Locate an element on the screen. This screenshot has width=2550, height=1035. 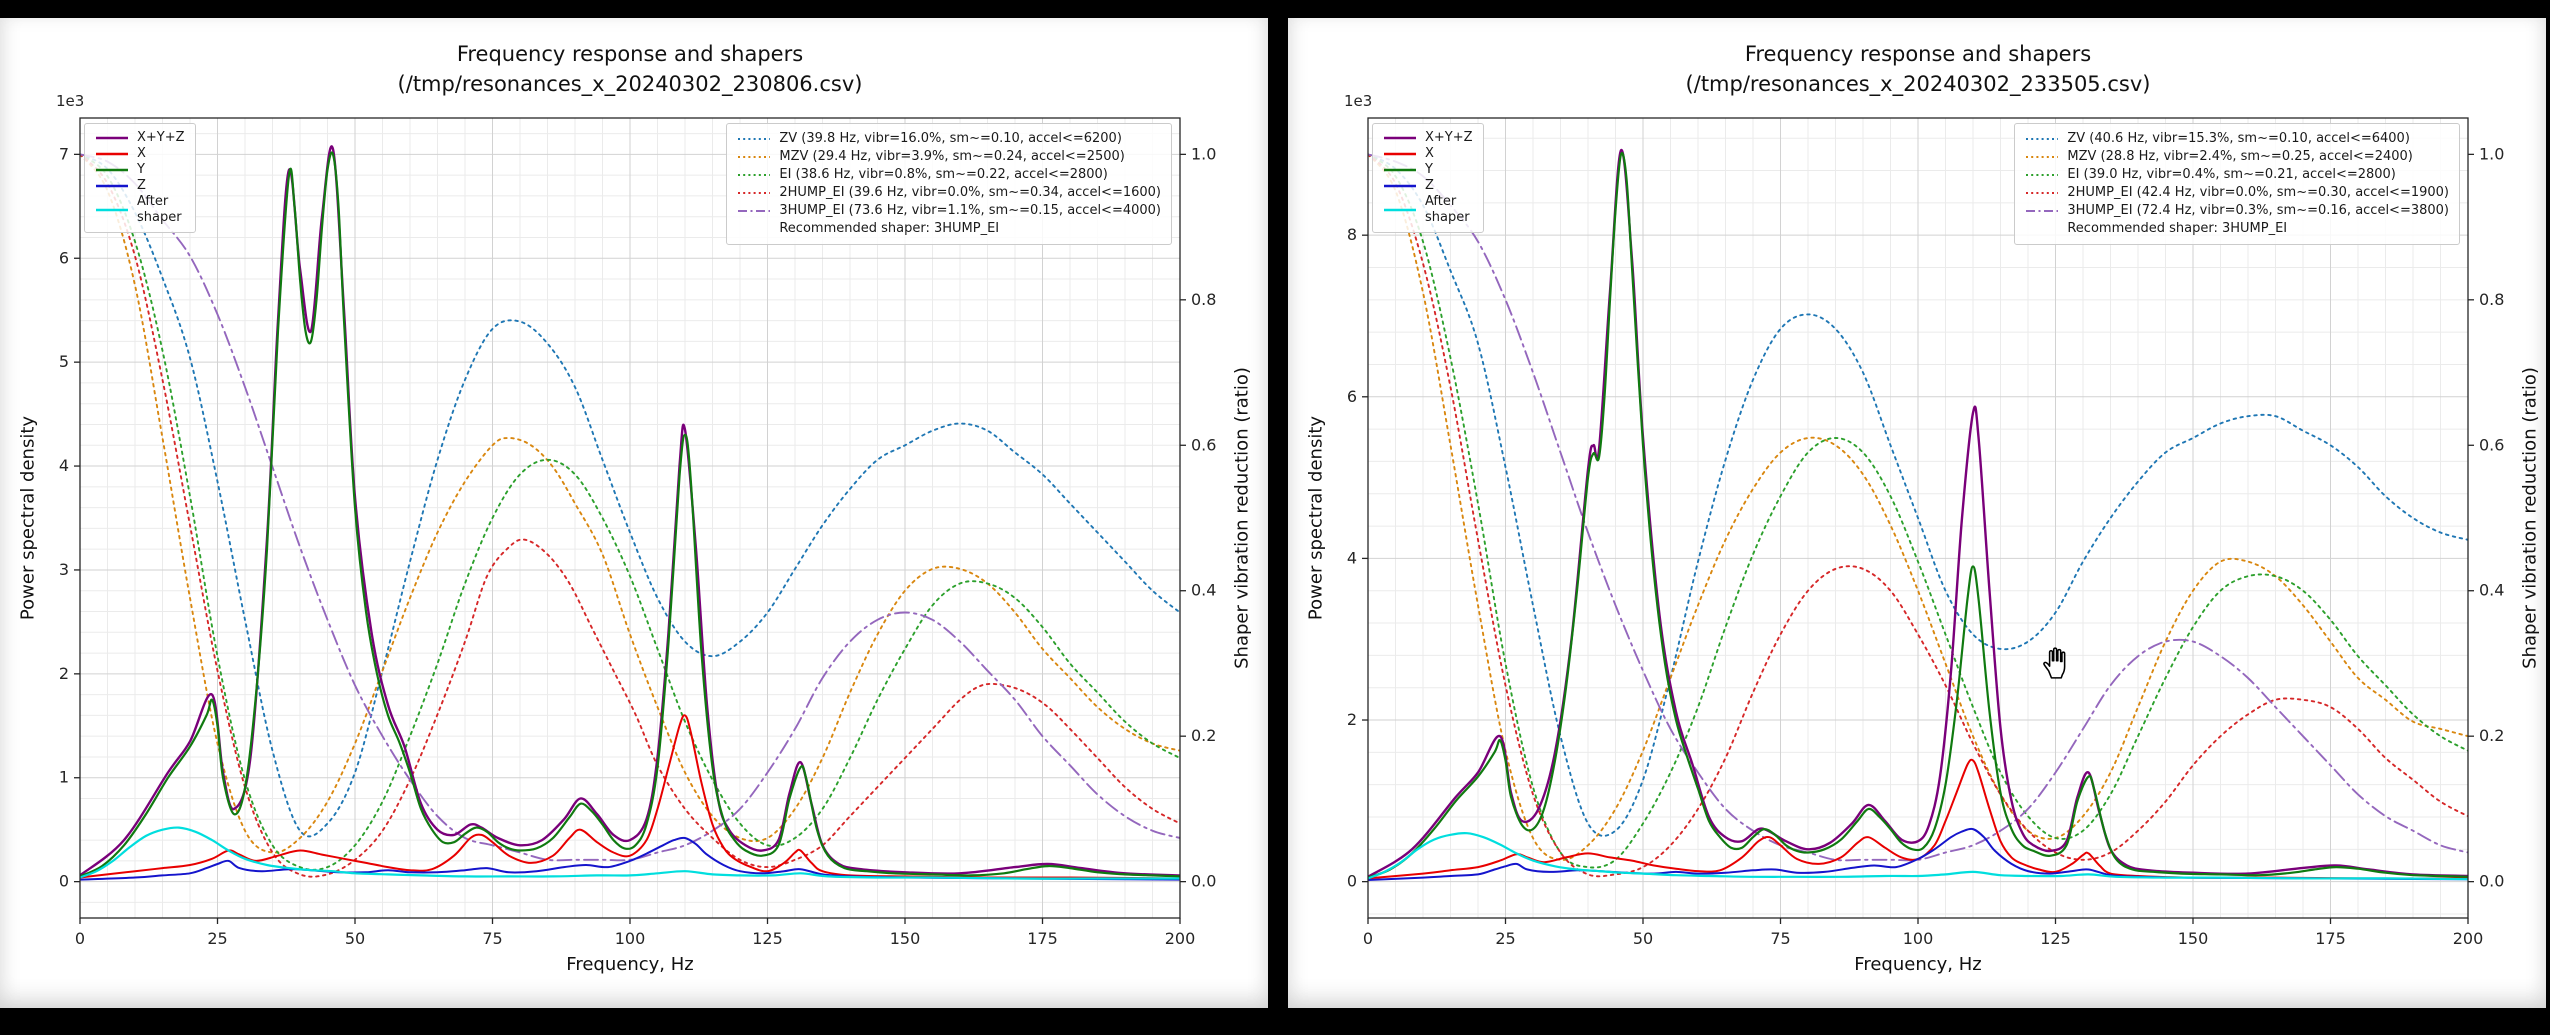
x-tick-label: 50 is located at coordinates (355, 938).